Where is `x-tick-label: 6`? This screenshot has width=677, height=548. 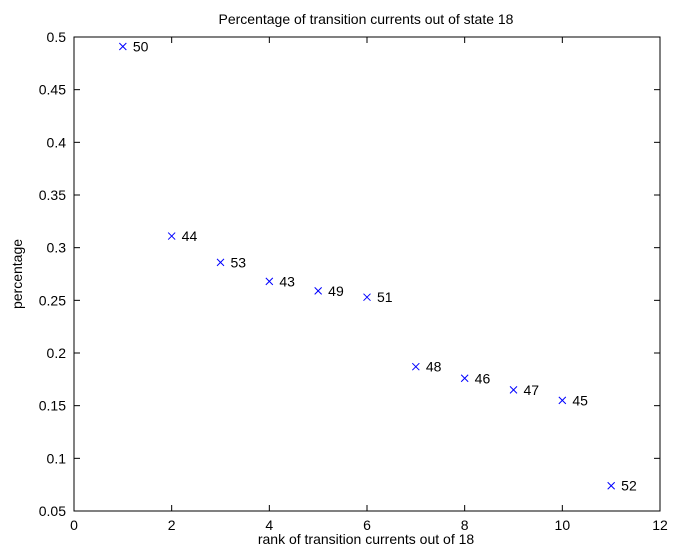 x-tick-label: 6 is located at coordinates (367, 525).